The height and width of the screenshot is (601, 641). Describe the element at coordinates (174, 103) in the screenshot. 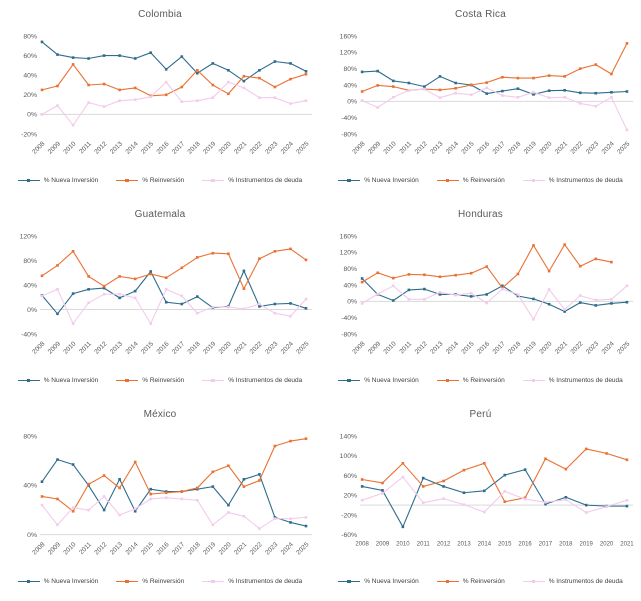

I see `series-instrumentos-de-deuda` at that location.